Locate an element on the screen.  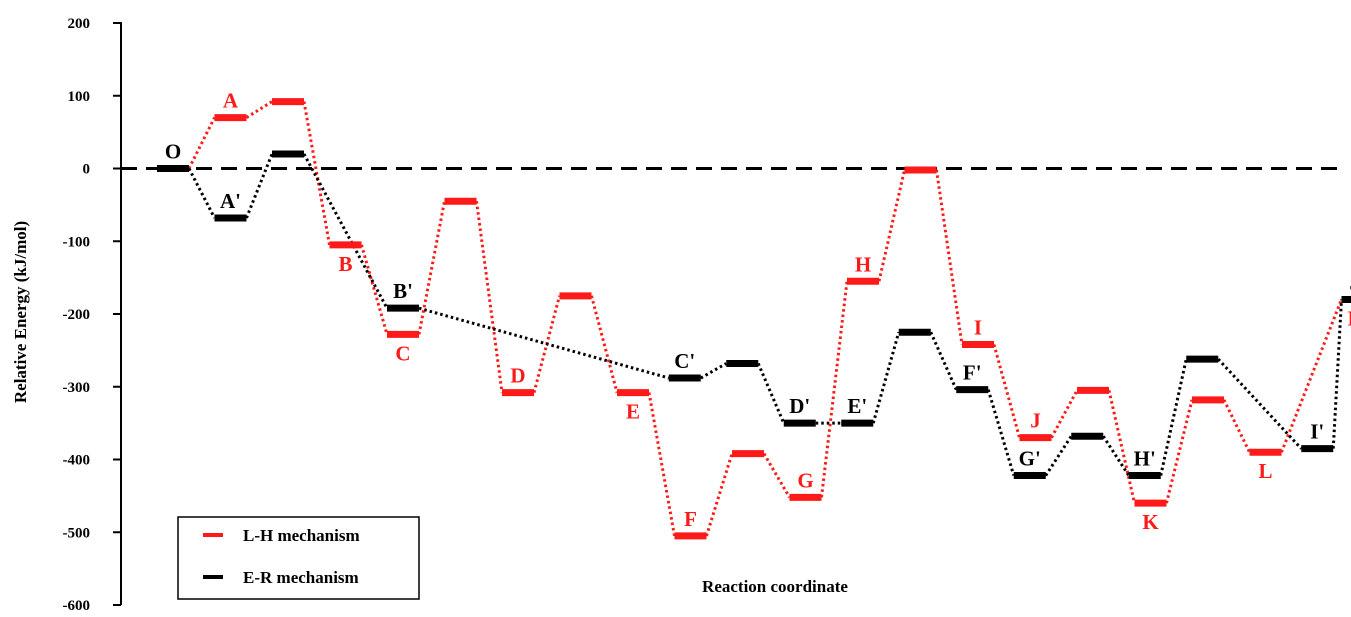
state-label: I is located at coordinates (978, 328).